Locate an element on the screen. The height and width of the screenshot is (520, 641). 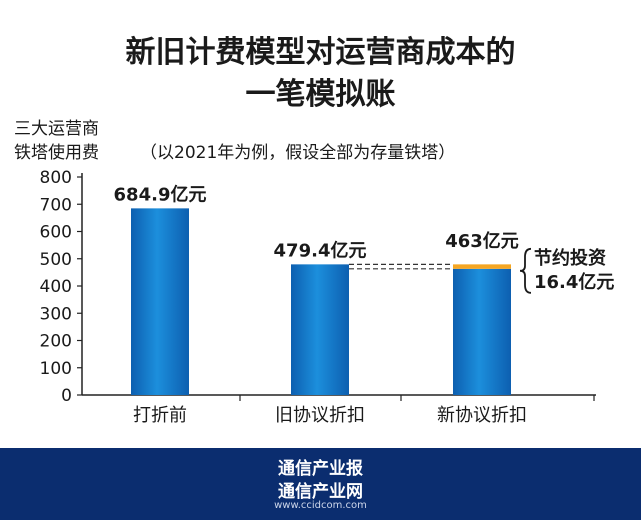
bar-value-label: 684.9亿元 is located at coordinates (160, 194).